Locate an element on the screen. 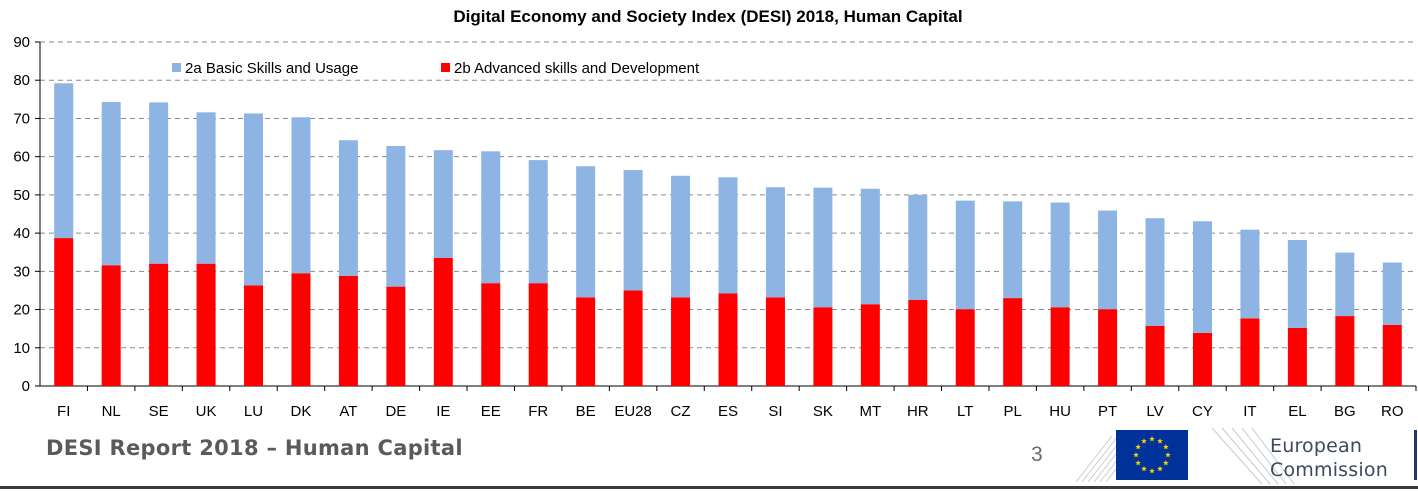 This screenshot has height=491, width=1418. legend-label: 2a Basic Skills and Usage is located at coordinates (271, 68).